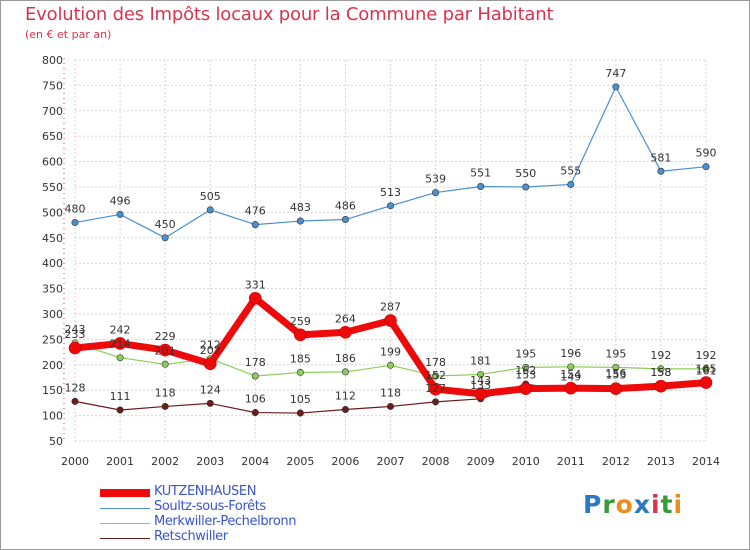  Describe the element at coordinates (706, 153) in the screenshot. I see `data-label-soultz-sous-for-ts: 590` at that location.